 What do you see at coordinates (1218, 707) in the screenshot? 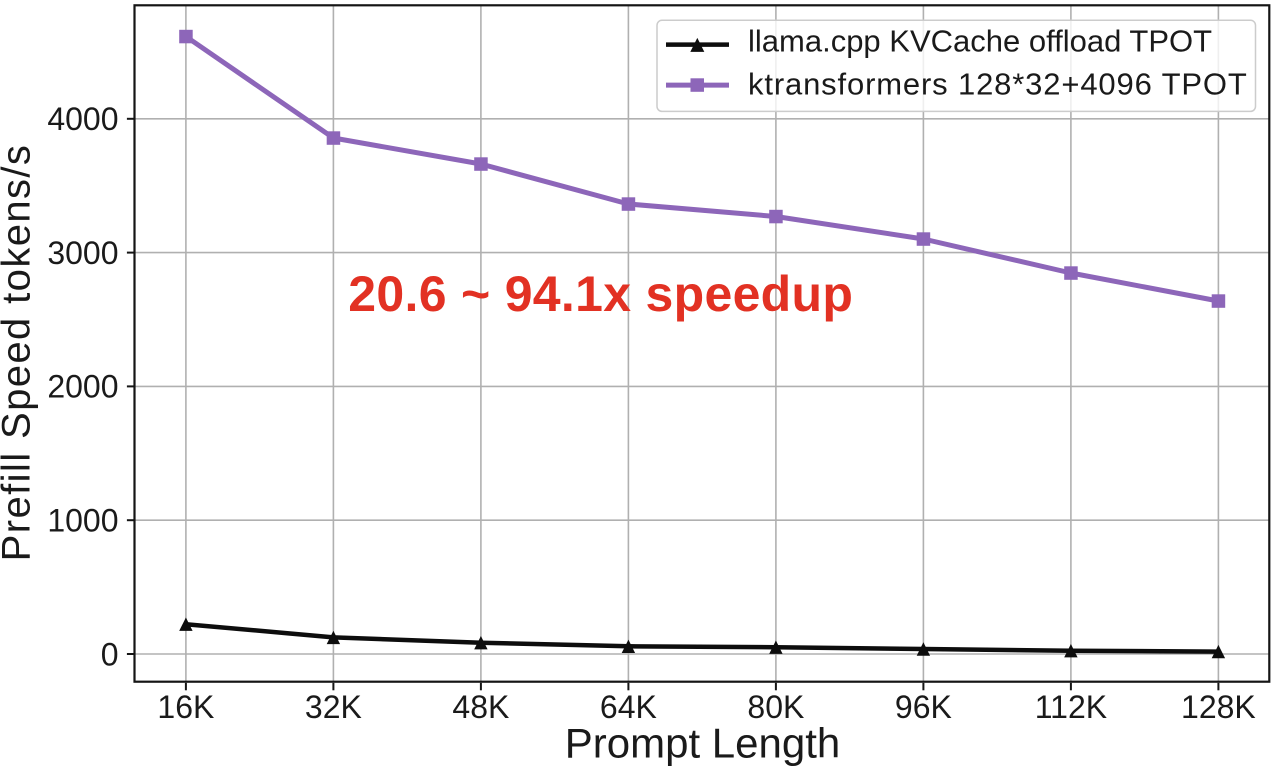
I see `svg-text: 128K` at bounding box center [1218, 707].